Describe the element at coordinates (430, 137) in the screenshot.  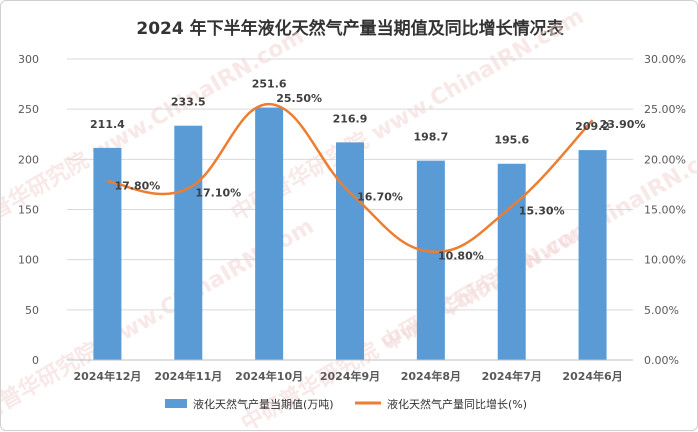
I see `bar-value-label: 198.7` at that location.